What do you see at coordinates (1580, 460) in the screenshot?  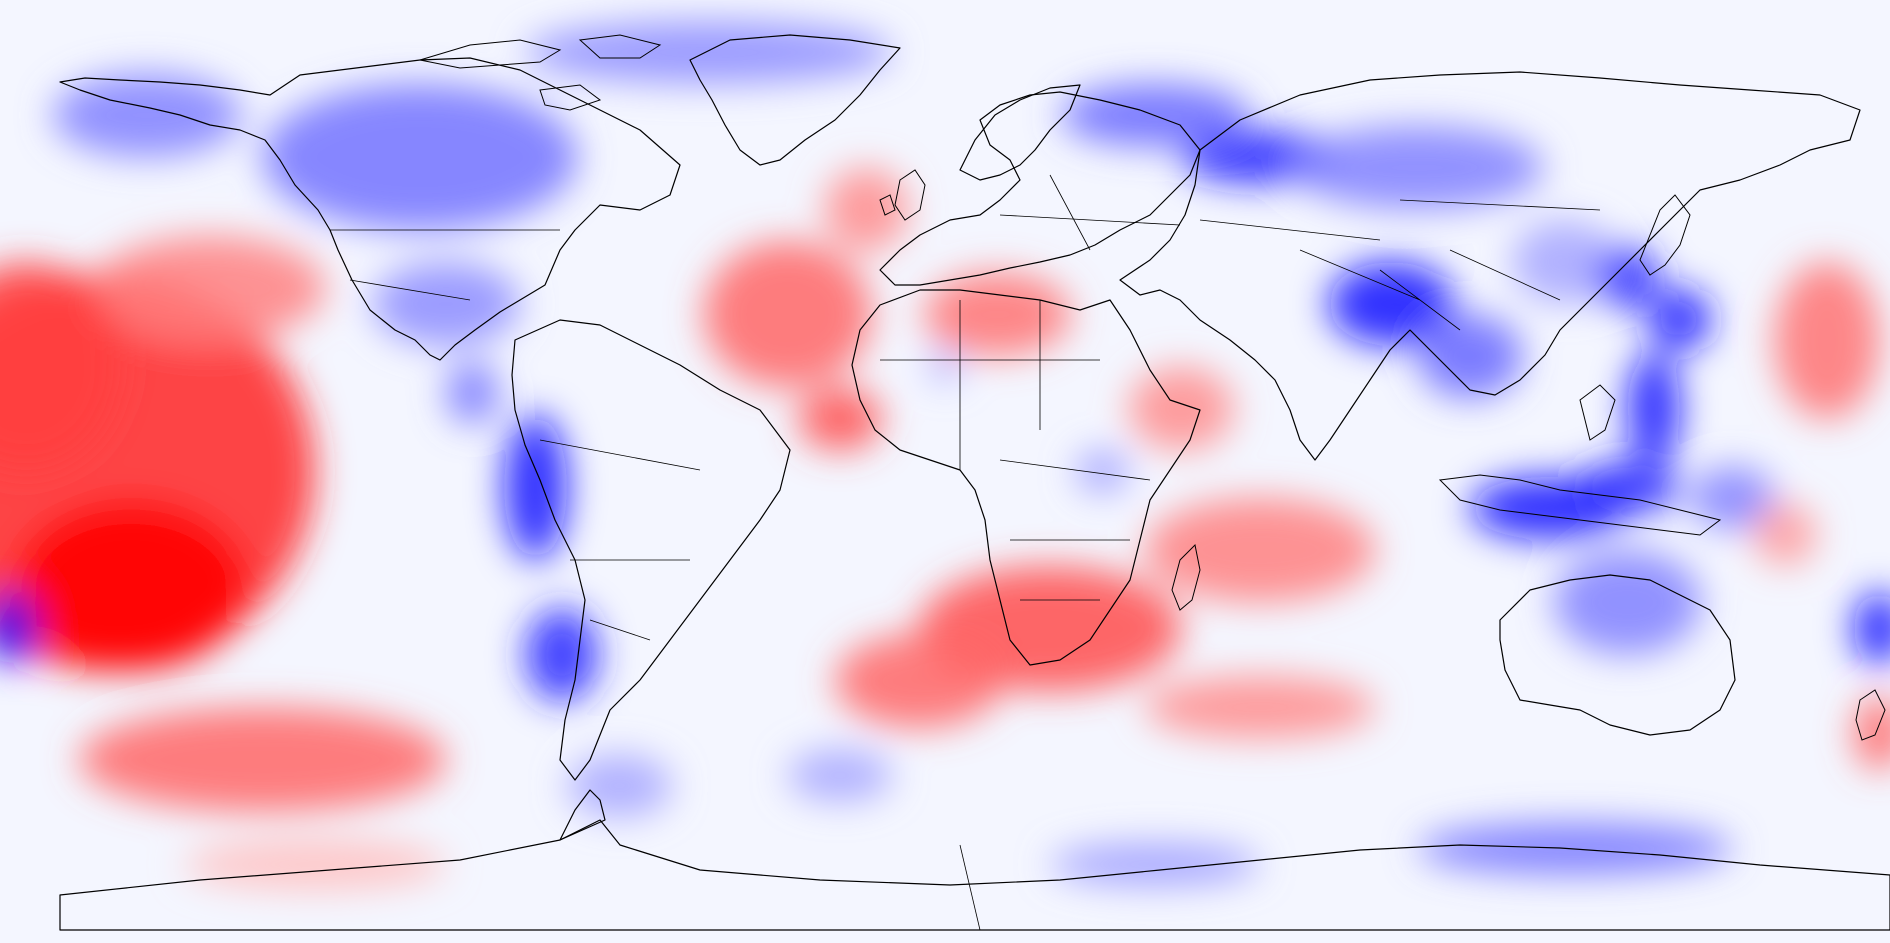 I see `coastline-indonesia` at bounding box center [1580, 460].